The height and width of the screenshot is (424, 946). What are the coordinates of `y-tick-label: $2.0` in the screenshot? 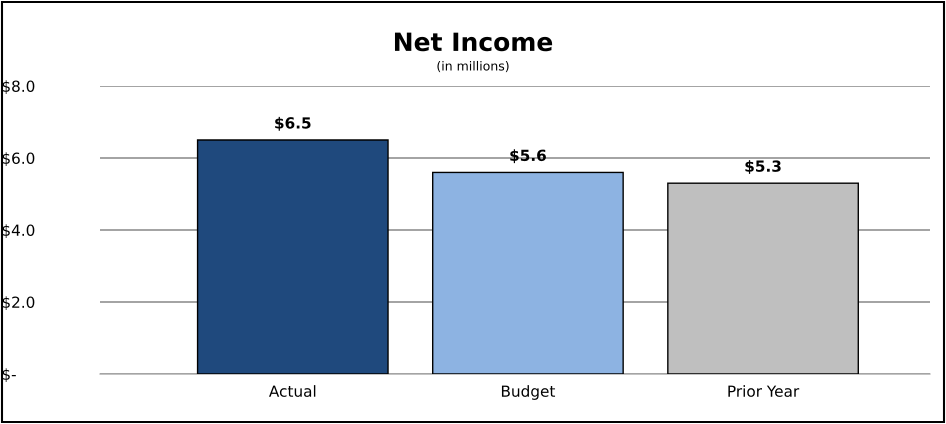 It's located at (18, 303).